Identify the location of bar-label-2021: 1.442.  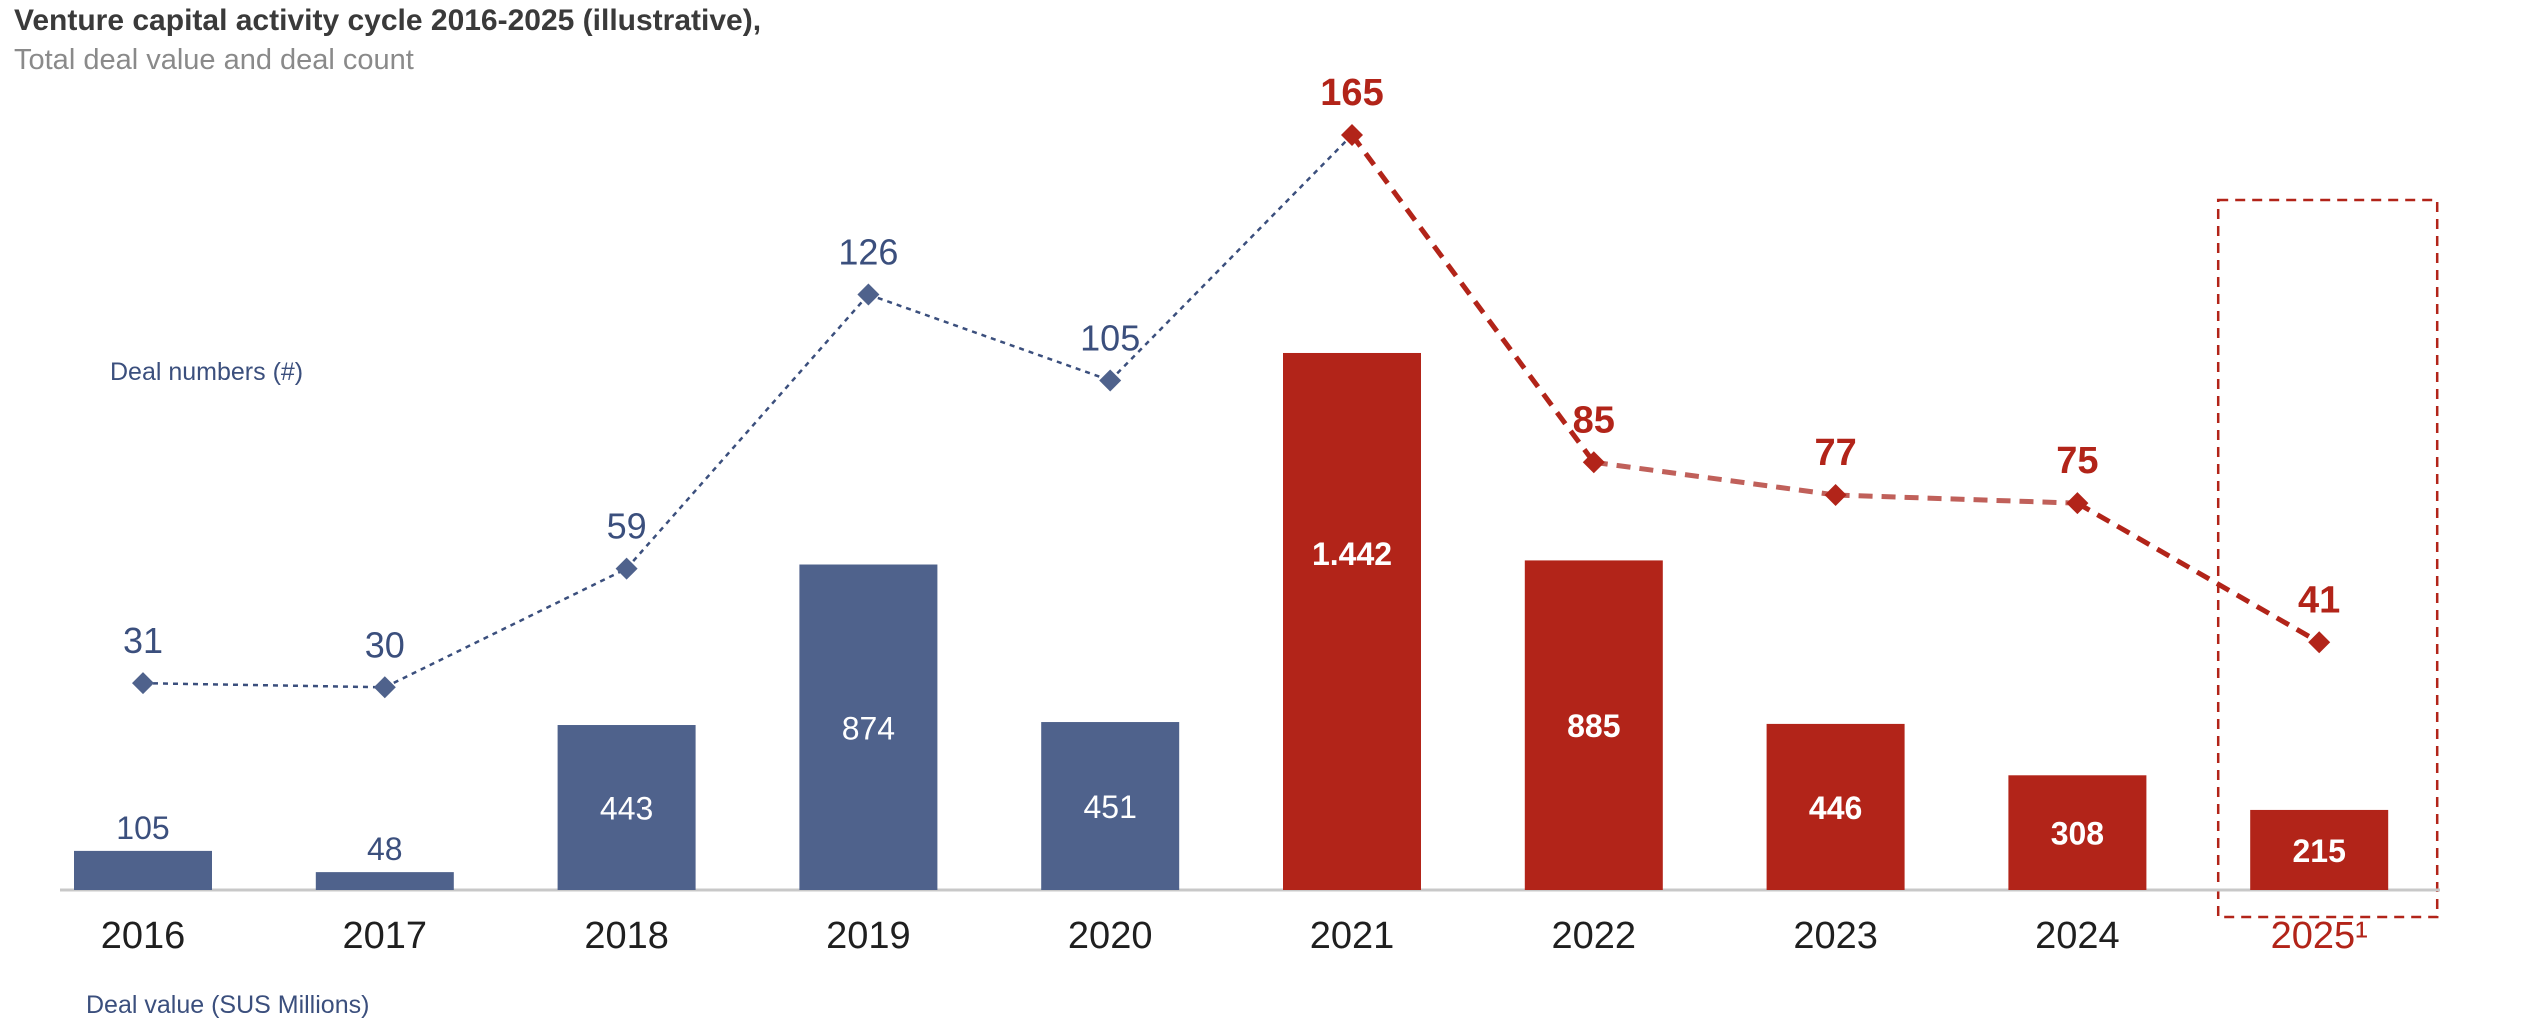
(1352, 554).